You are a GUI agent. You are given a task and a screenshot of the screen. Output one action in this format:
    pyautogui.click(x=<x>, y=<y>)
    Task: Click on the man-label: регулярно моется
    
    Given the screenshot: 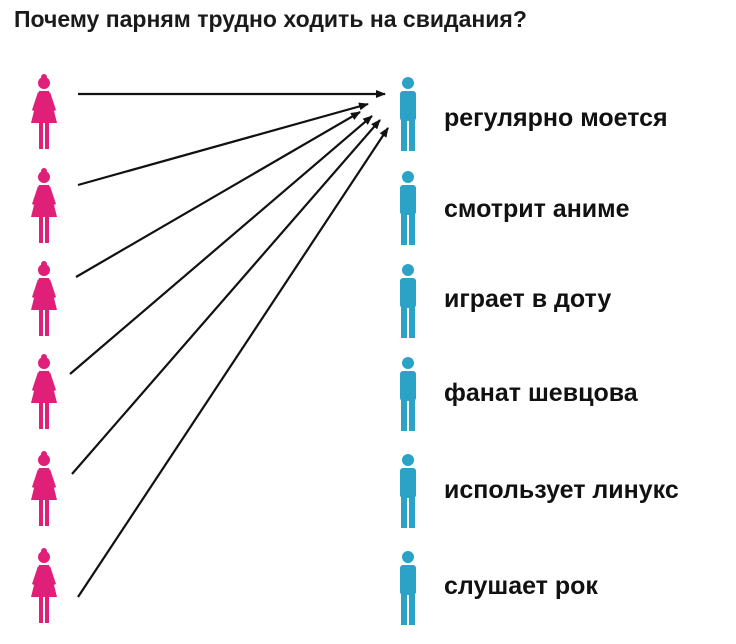 What is the action you would take?
    pyautogui.click(x=556, y=118)
    